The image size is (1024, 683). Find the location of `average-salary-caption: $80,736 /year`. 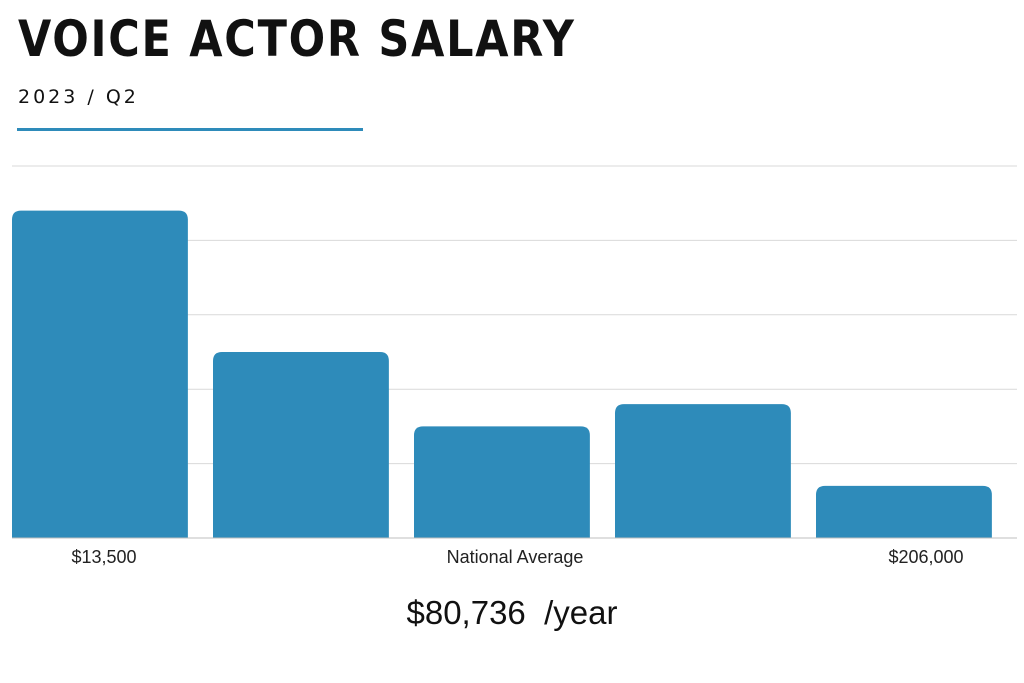

average-salary-caption: $80,736 /year is located at coordinates (511, 612).